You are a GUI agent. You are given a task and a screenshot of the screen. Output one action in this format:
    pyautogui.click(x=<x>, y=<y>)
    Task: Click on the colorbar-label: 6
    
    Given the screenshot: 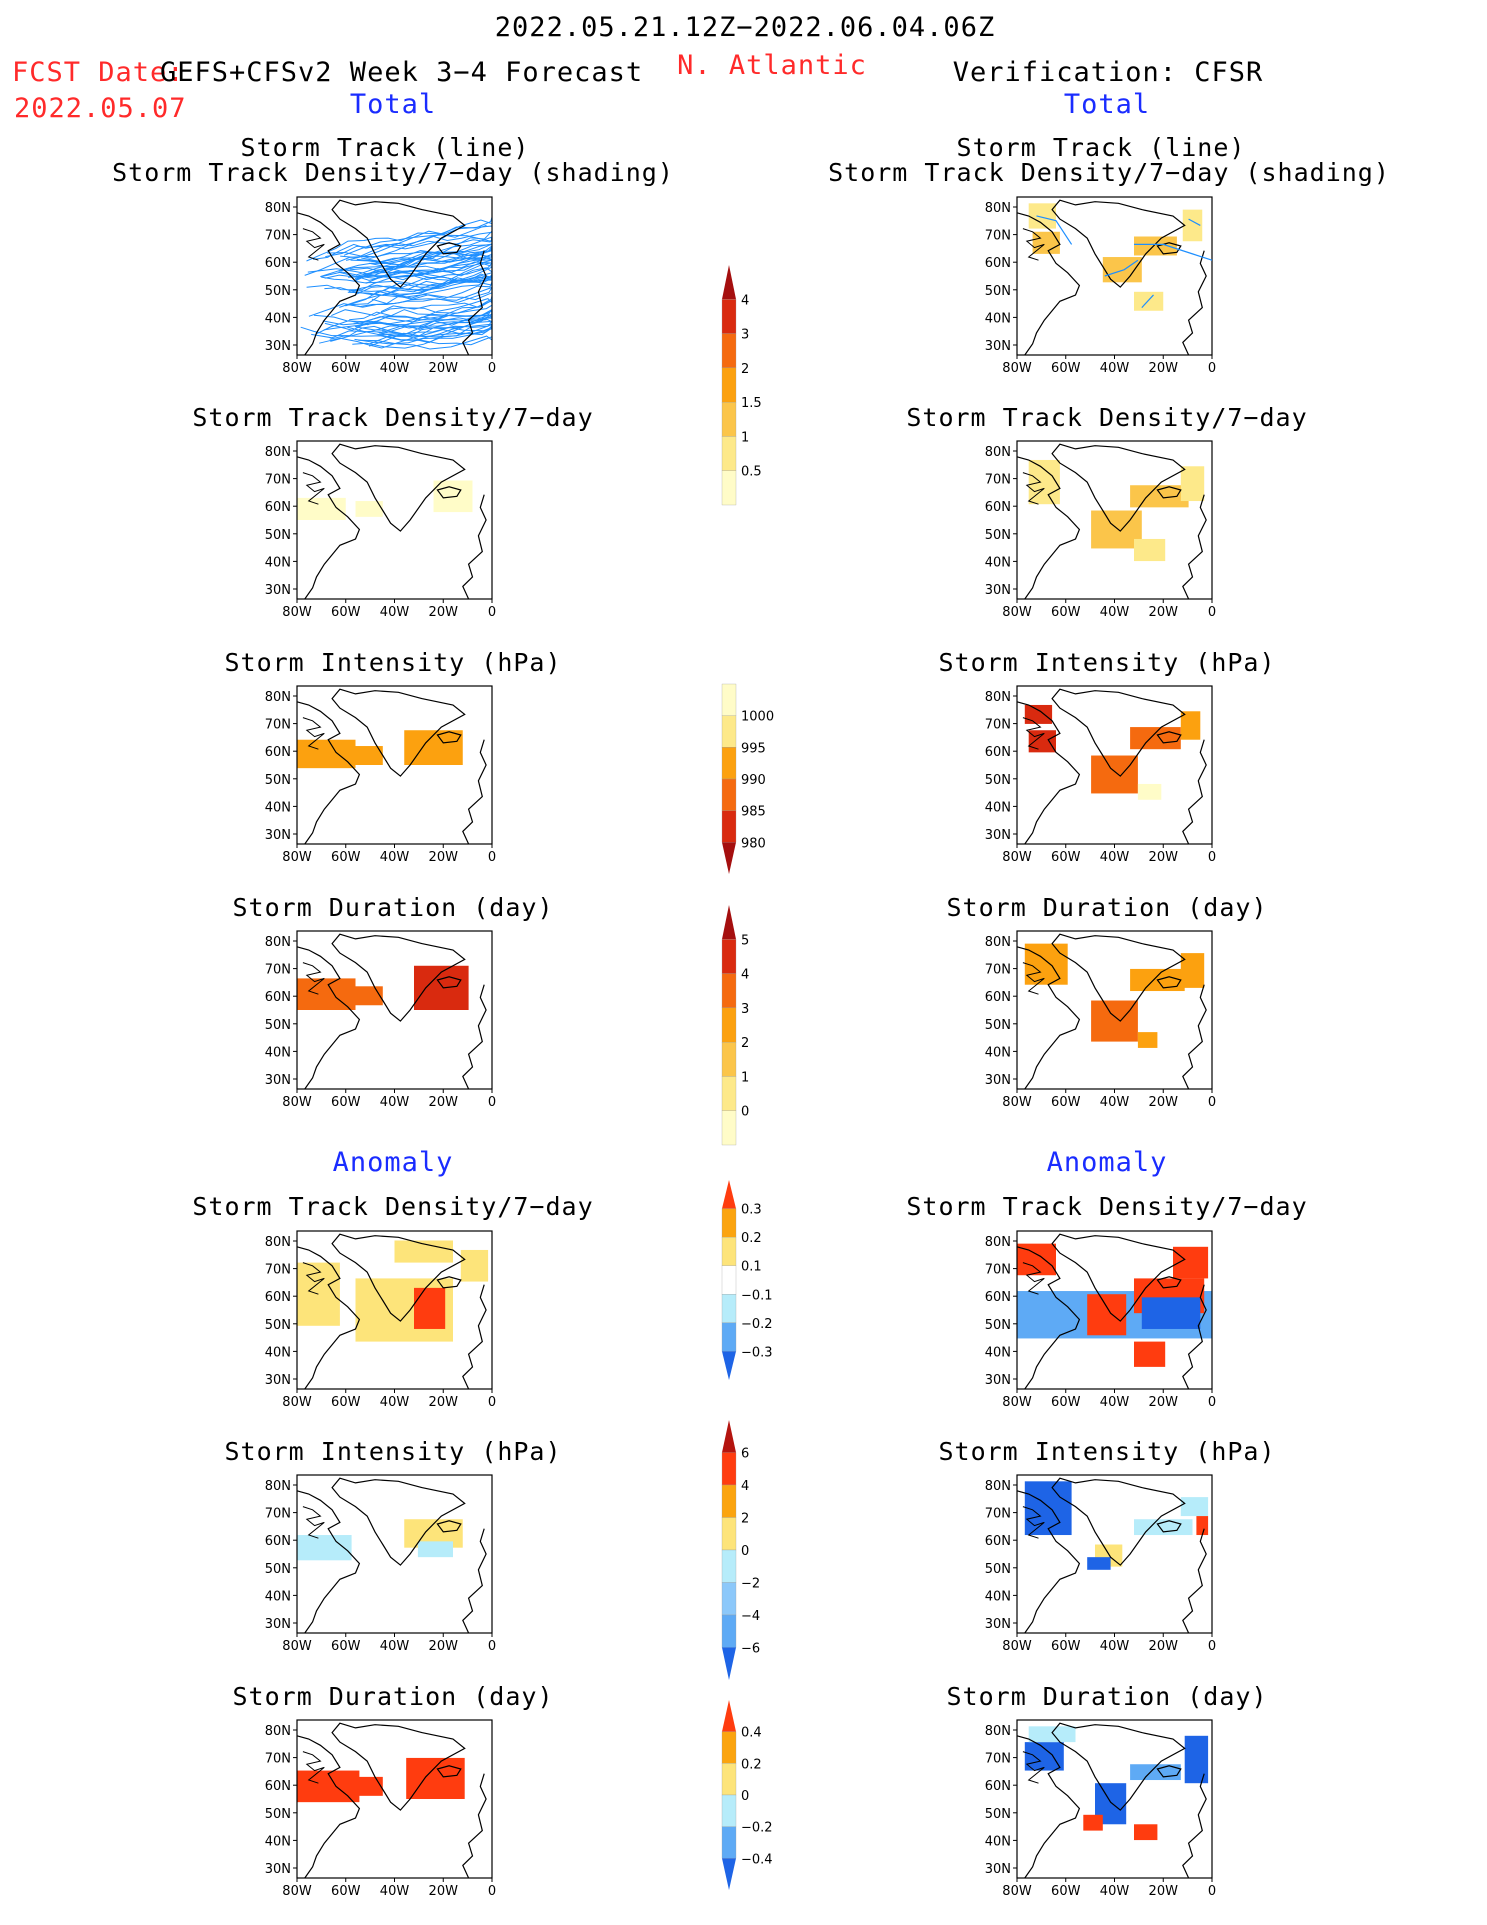 What is the action you would take?
    pyautogui.click(x=745, y=1454)
    